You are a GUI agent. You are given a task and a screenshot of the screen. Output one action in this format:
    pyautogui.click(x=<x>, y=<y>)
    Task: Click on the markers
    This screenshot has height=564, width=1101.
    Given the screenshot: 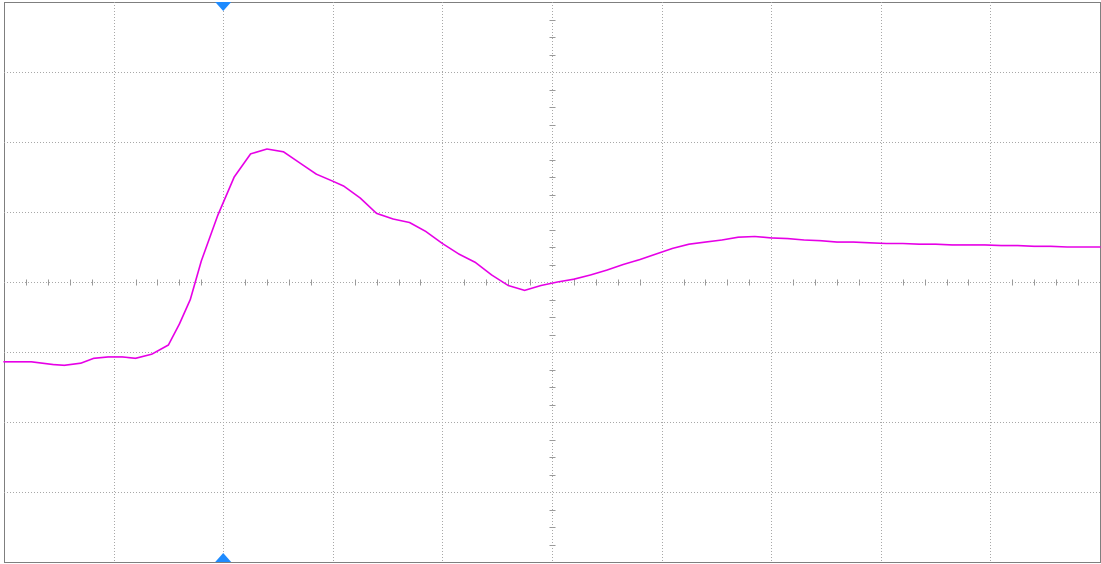 What is the action you would take?
    pyautogui.click(x=223, y=282)
    